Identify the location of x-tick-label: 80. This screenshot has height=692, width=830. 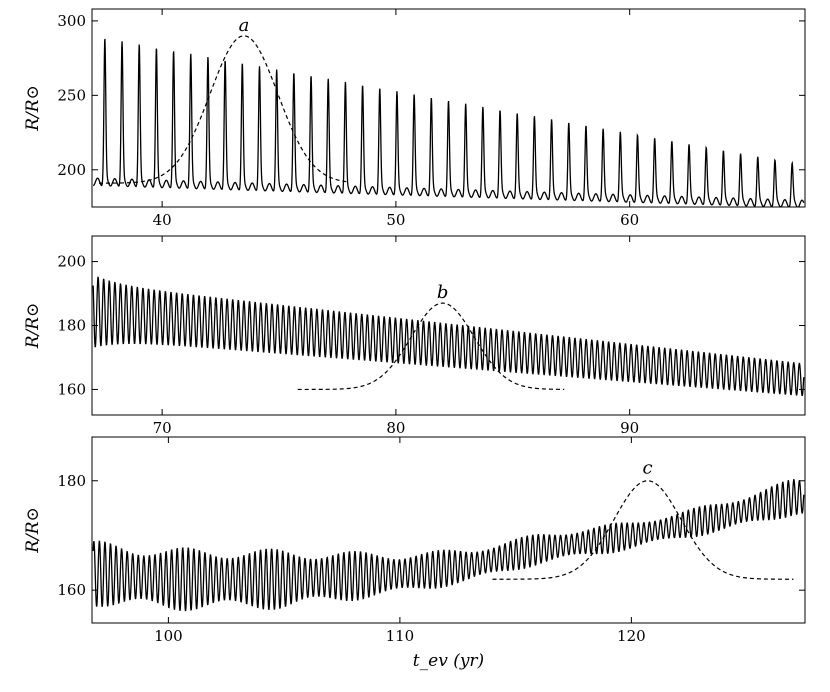
(395, 428).